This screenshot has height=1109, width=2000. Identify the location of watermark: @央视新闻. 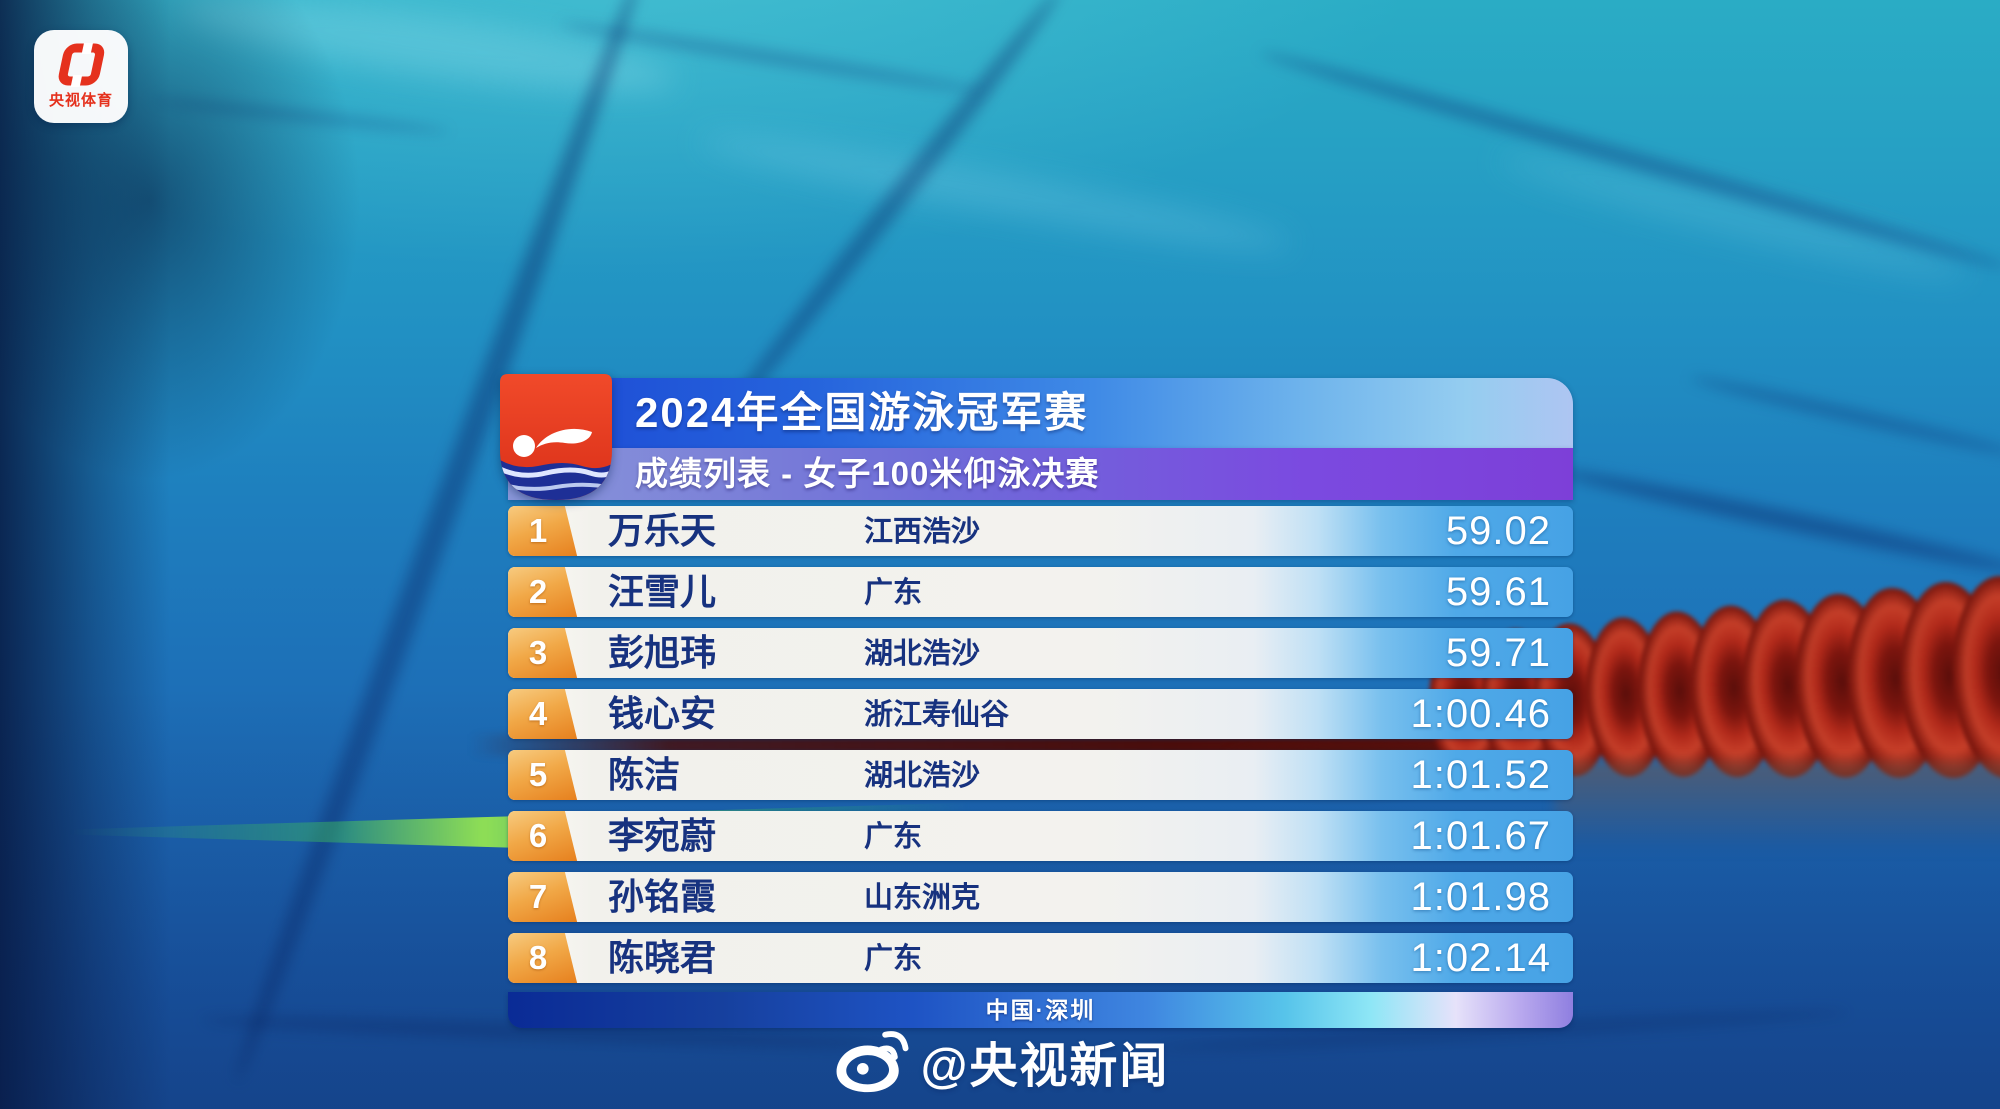
(1000, 1061).